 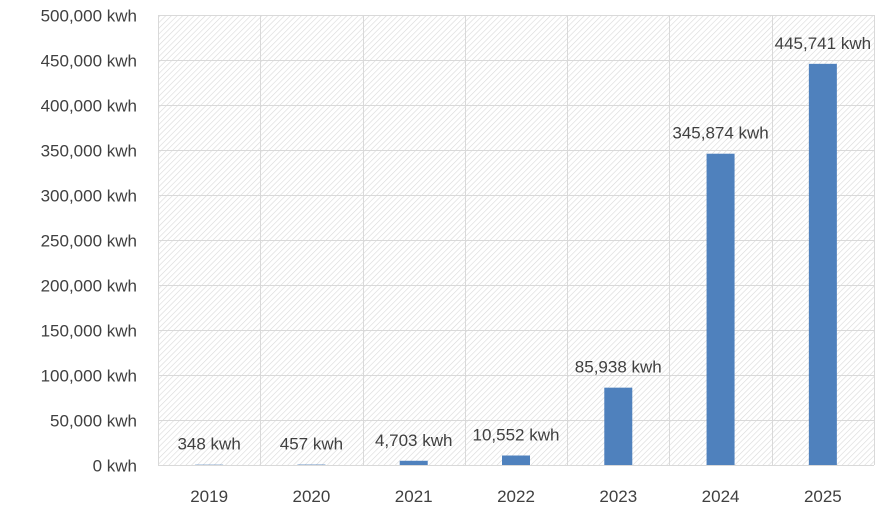 What do you see at coordinates (89, 16) in the screenshot?
I see `y-tick-label: 500,000 kwh` at bounding box center [89, 16].